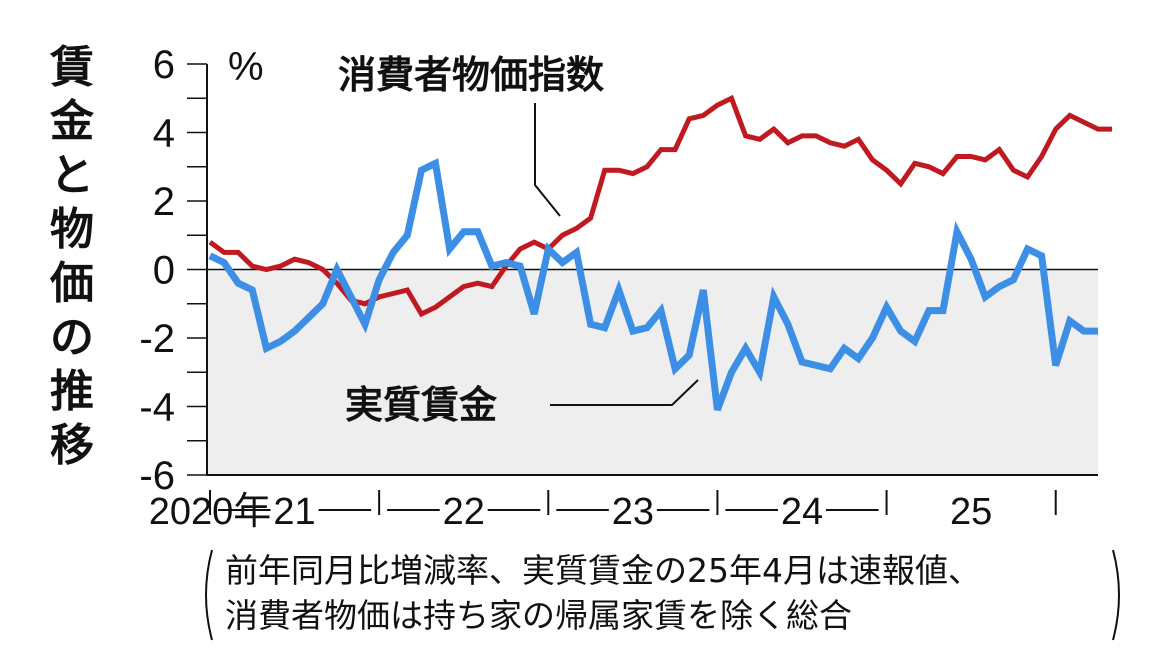  What do you see at coordinates (971, 512) in the screenshot?
I see `x-tick-label: 25` at bounding box center [971, 512].